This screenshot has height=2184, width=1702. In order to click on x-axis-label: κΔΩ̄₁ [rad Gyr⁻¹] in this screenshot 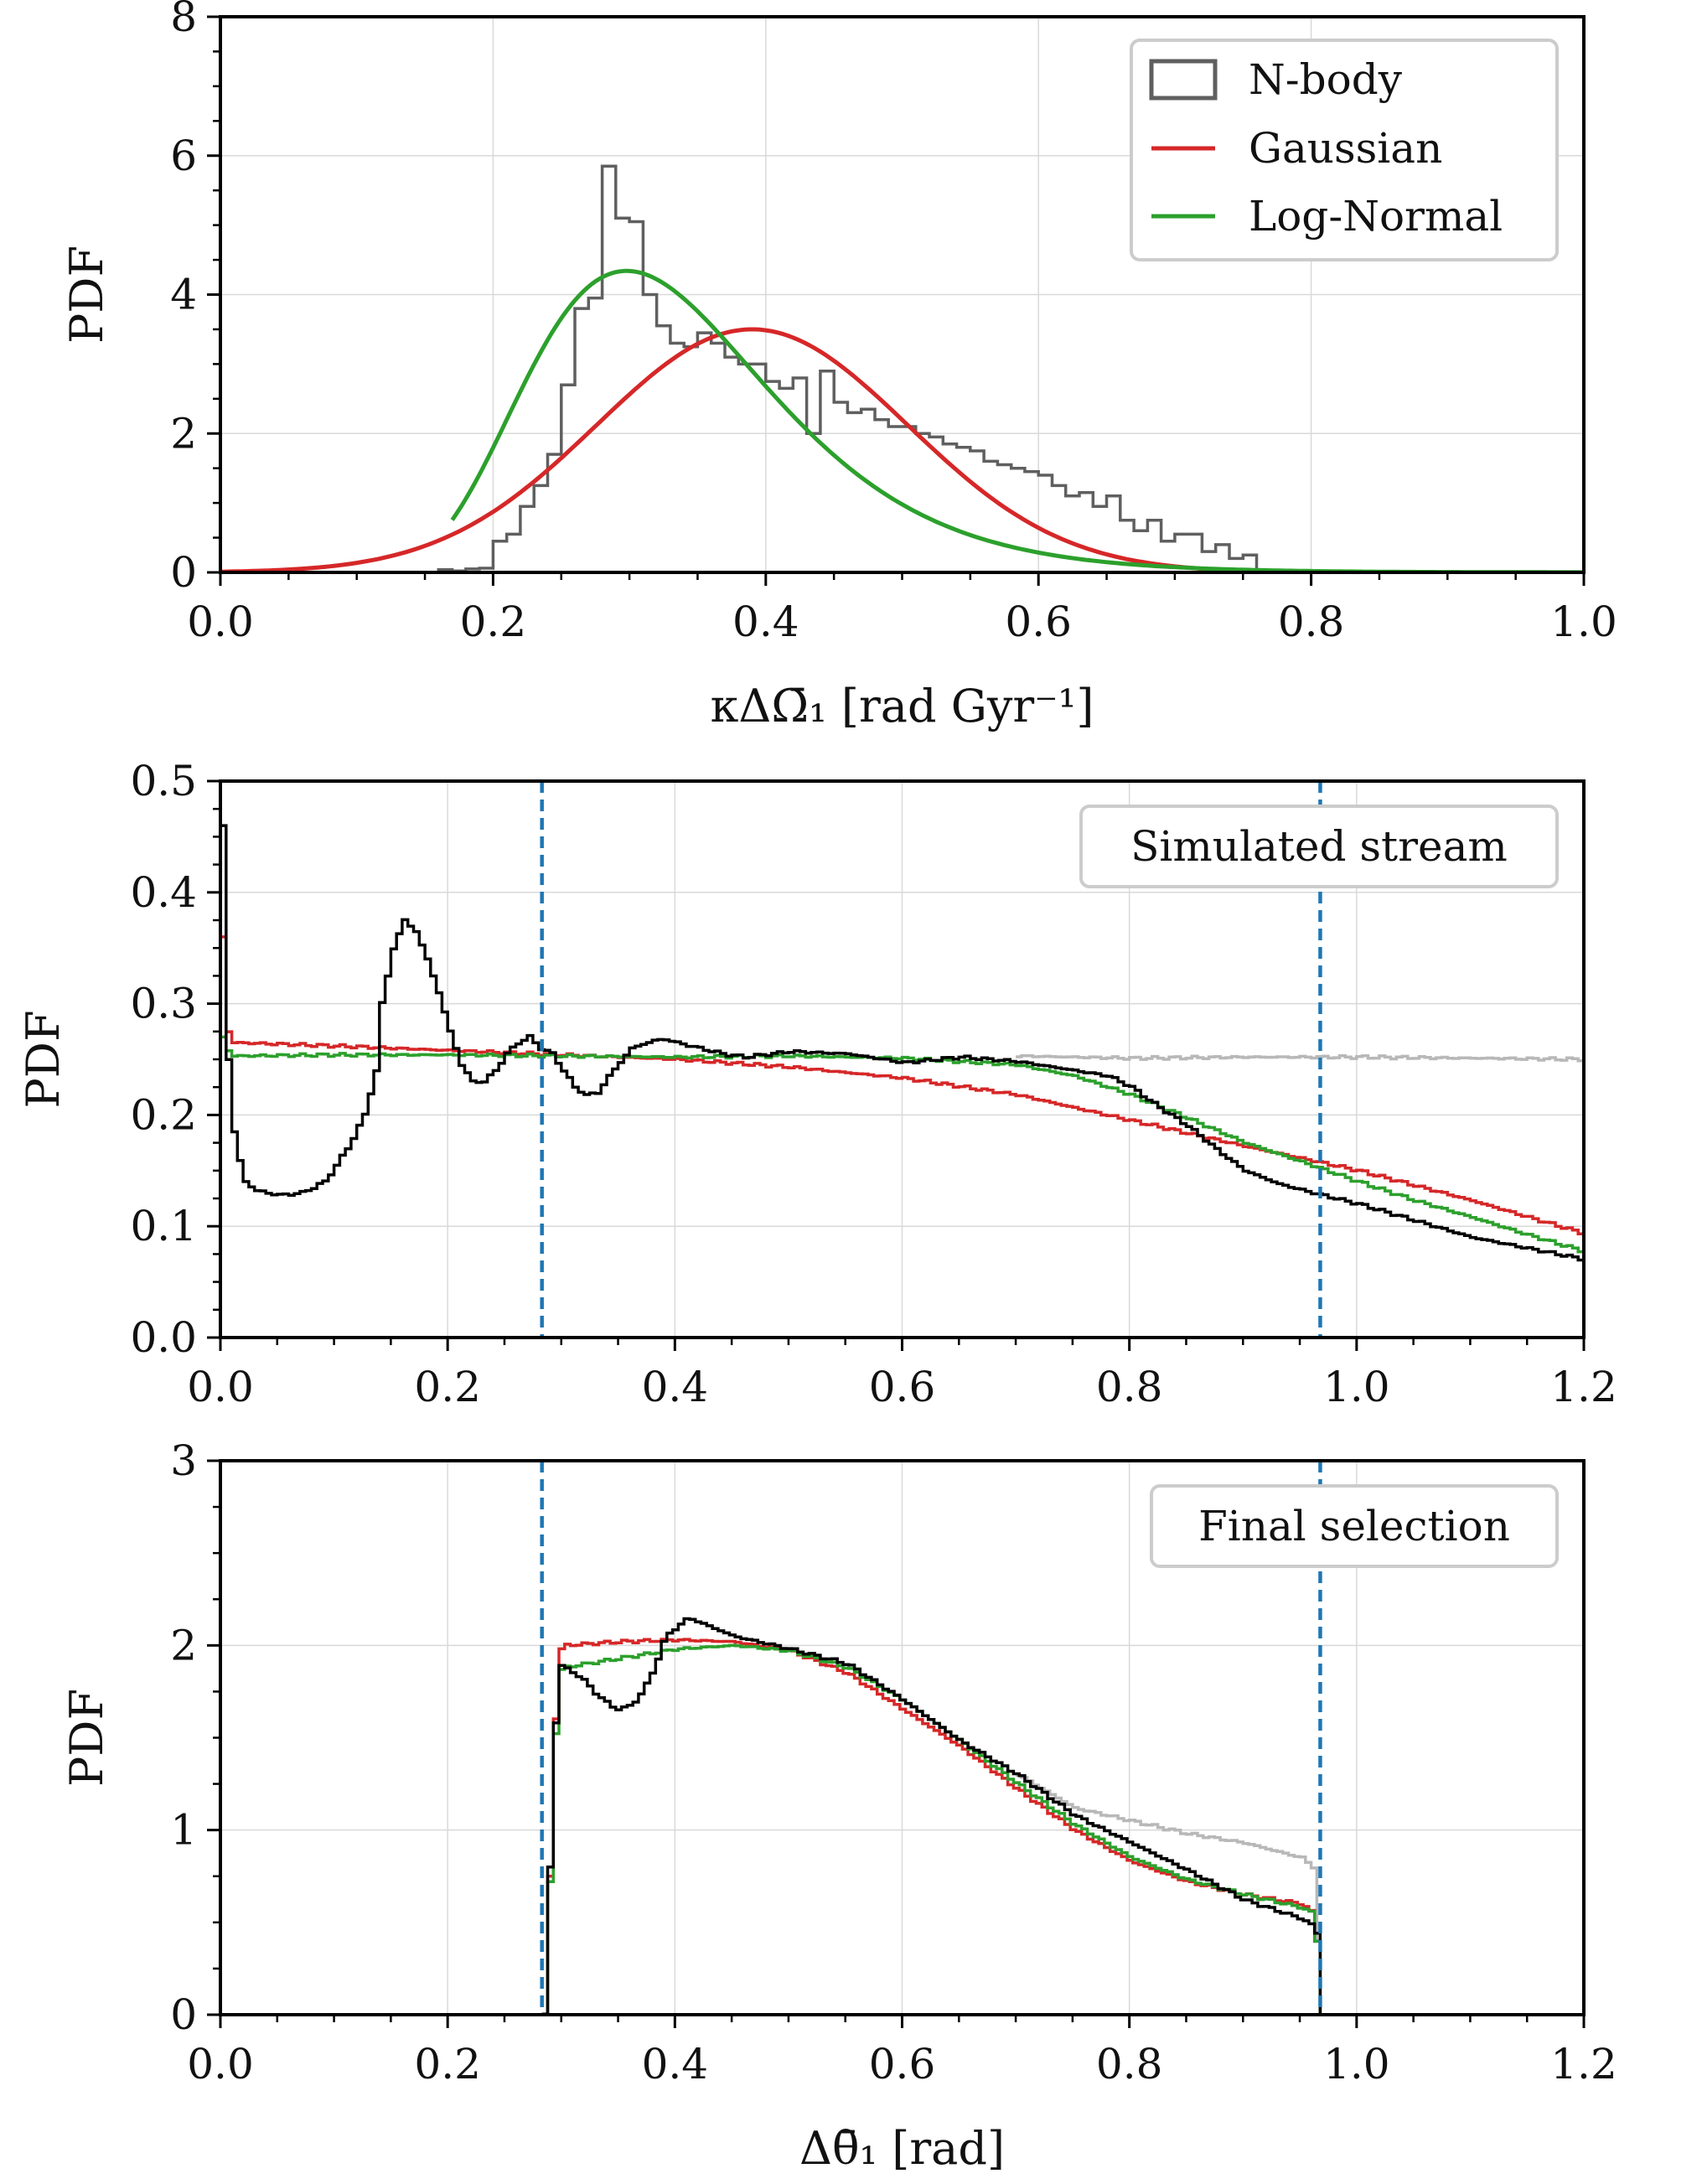, I will do `click(902, 706)`.